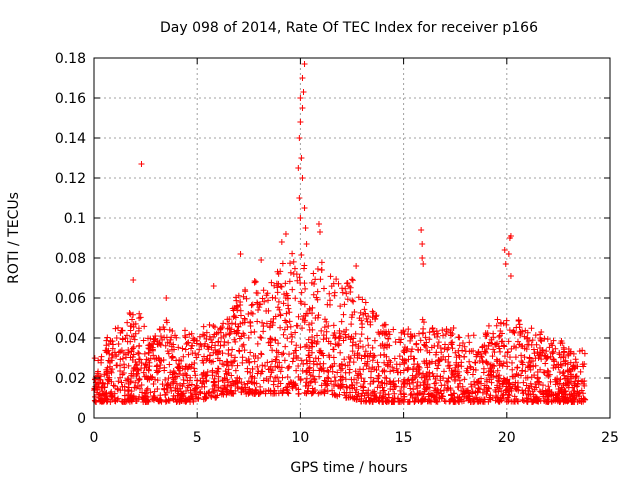 The height and width of the screenshot is (480, 640). What do you see at coordinates (610, 438) in the screenshot?
I see `x-tick-label: 25` at bounding box center [610, 438].